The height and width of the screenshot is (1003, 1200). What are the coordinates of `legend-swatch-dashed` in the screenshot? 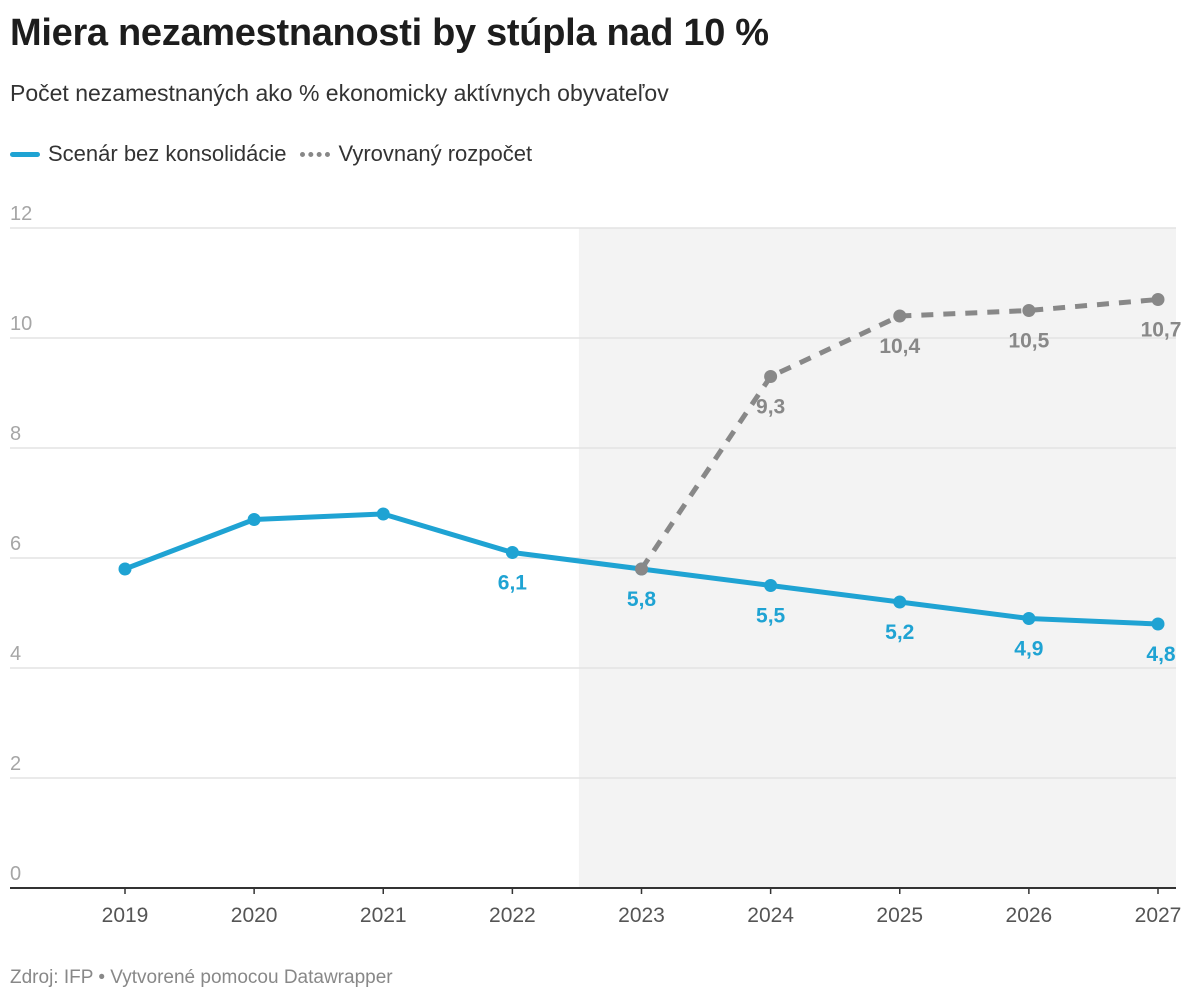 It's located at (315, 154).